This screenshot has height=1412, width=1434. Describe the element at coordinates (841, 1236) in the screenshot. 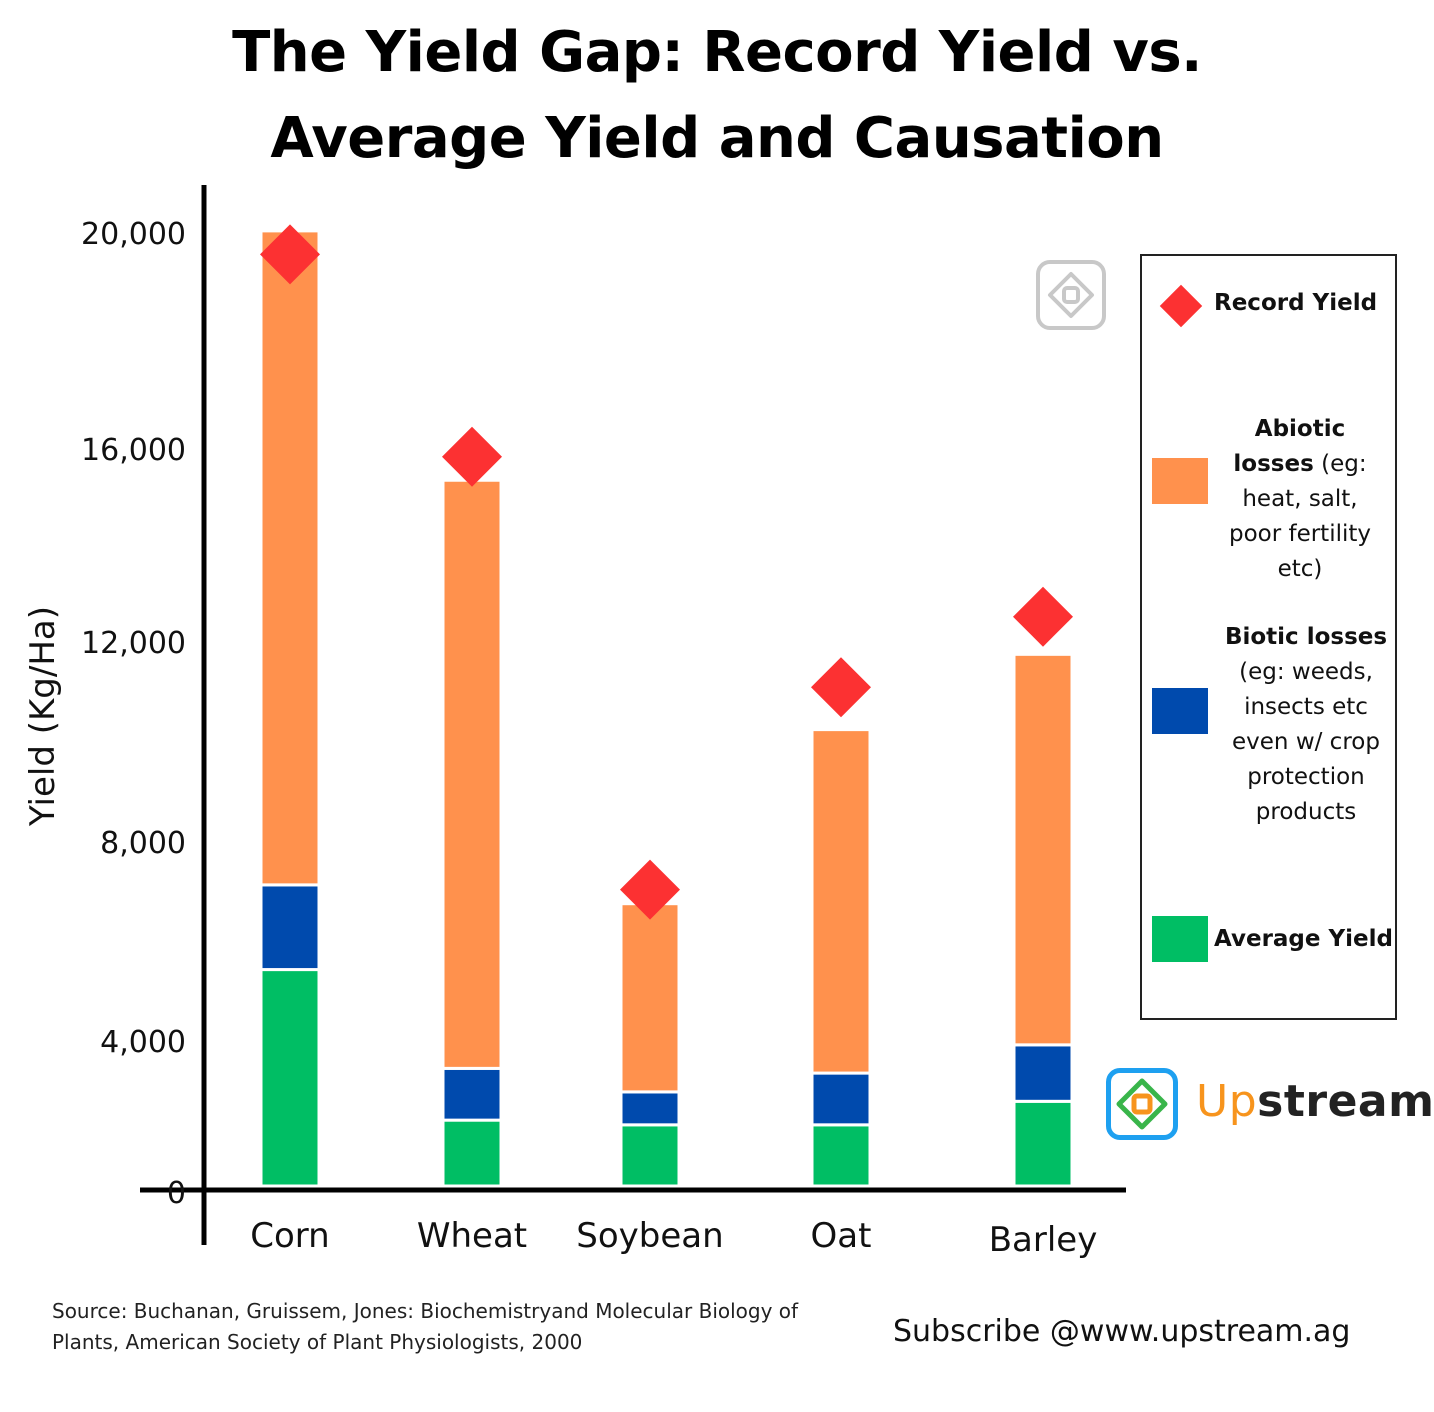

I see `category-label: Oat` at that location.